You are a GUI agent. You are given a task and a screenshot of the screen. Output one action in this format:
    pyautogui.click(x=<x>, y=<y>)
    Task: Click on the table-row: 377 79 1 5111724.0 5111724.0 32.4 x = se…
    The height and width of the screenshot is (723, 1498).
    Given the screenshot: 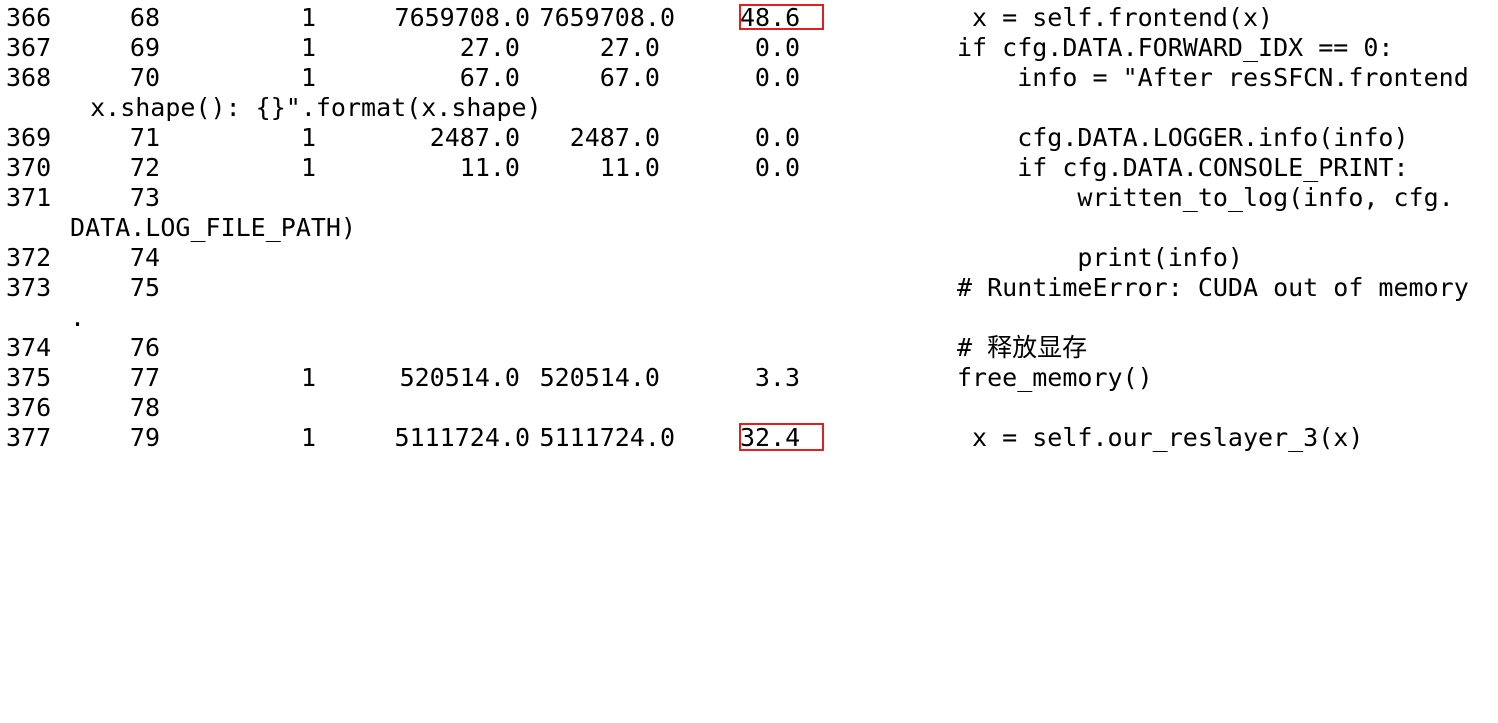 What is the action you would take?
    pyautogui.click(x=749, y=438)
    